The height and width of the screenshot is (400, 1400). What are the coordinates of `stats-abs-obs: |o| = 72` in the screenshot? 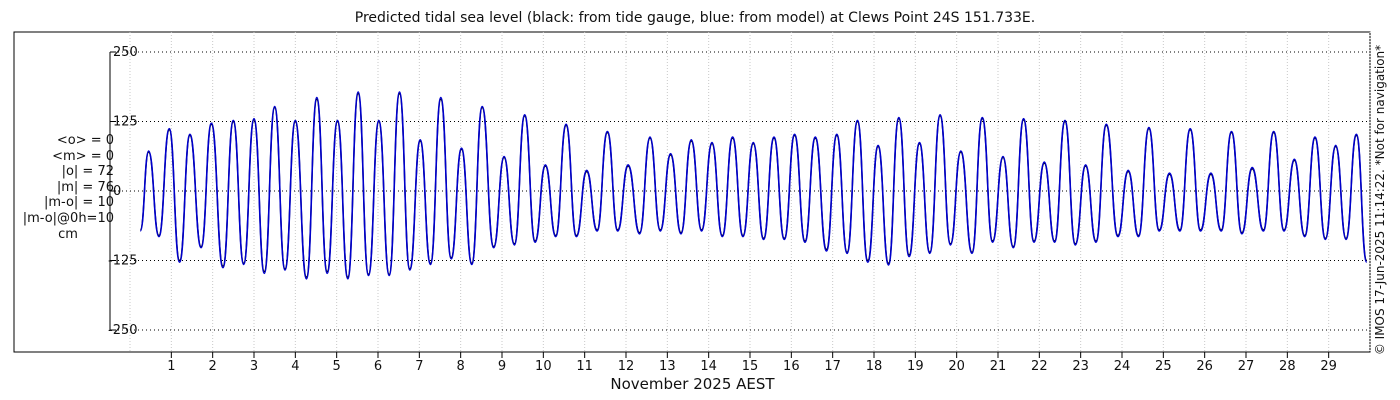 It's located at (87, 172).